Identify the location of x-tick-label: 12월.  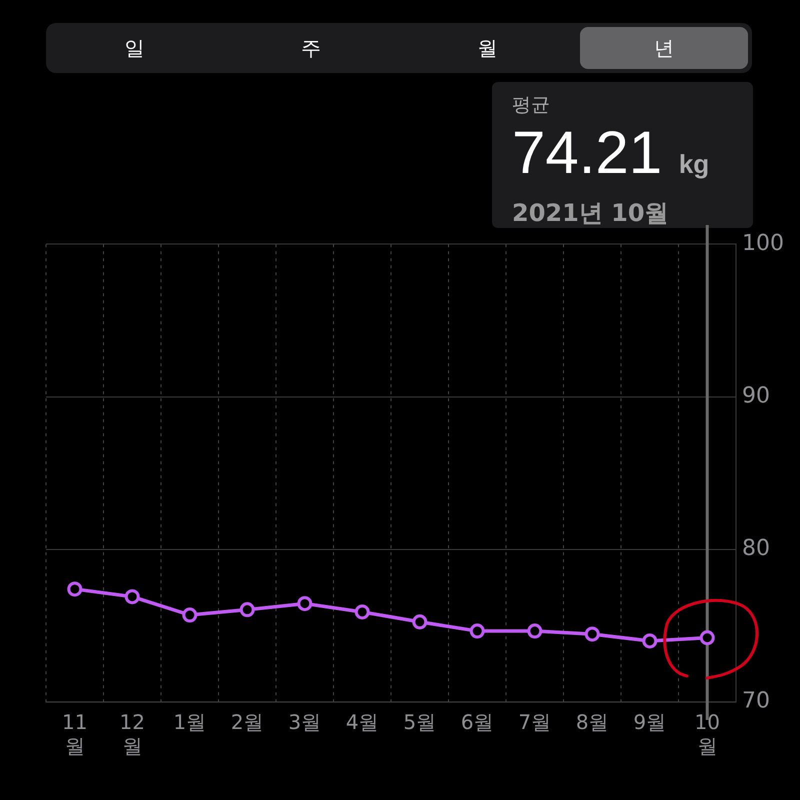
(132, 734).